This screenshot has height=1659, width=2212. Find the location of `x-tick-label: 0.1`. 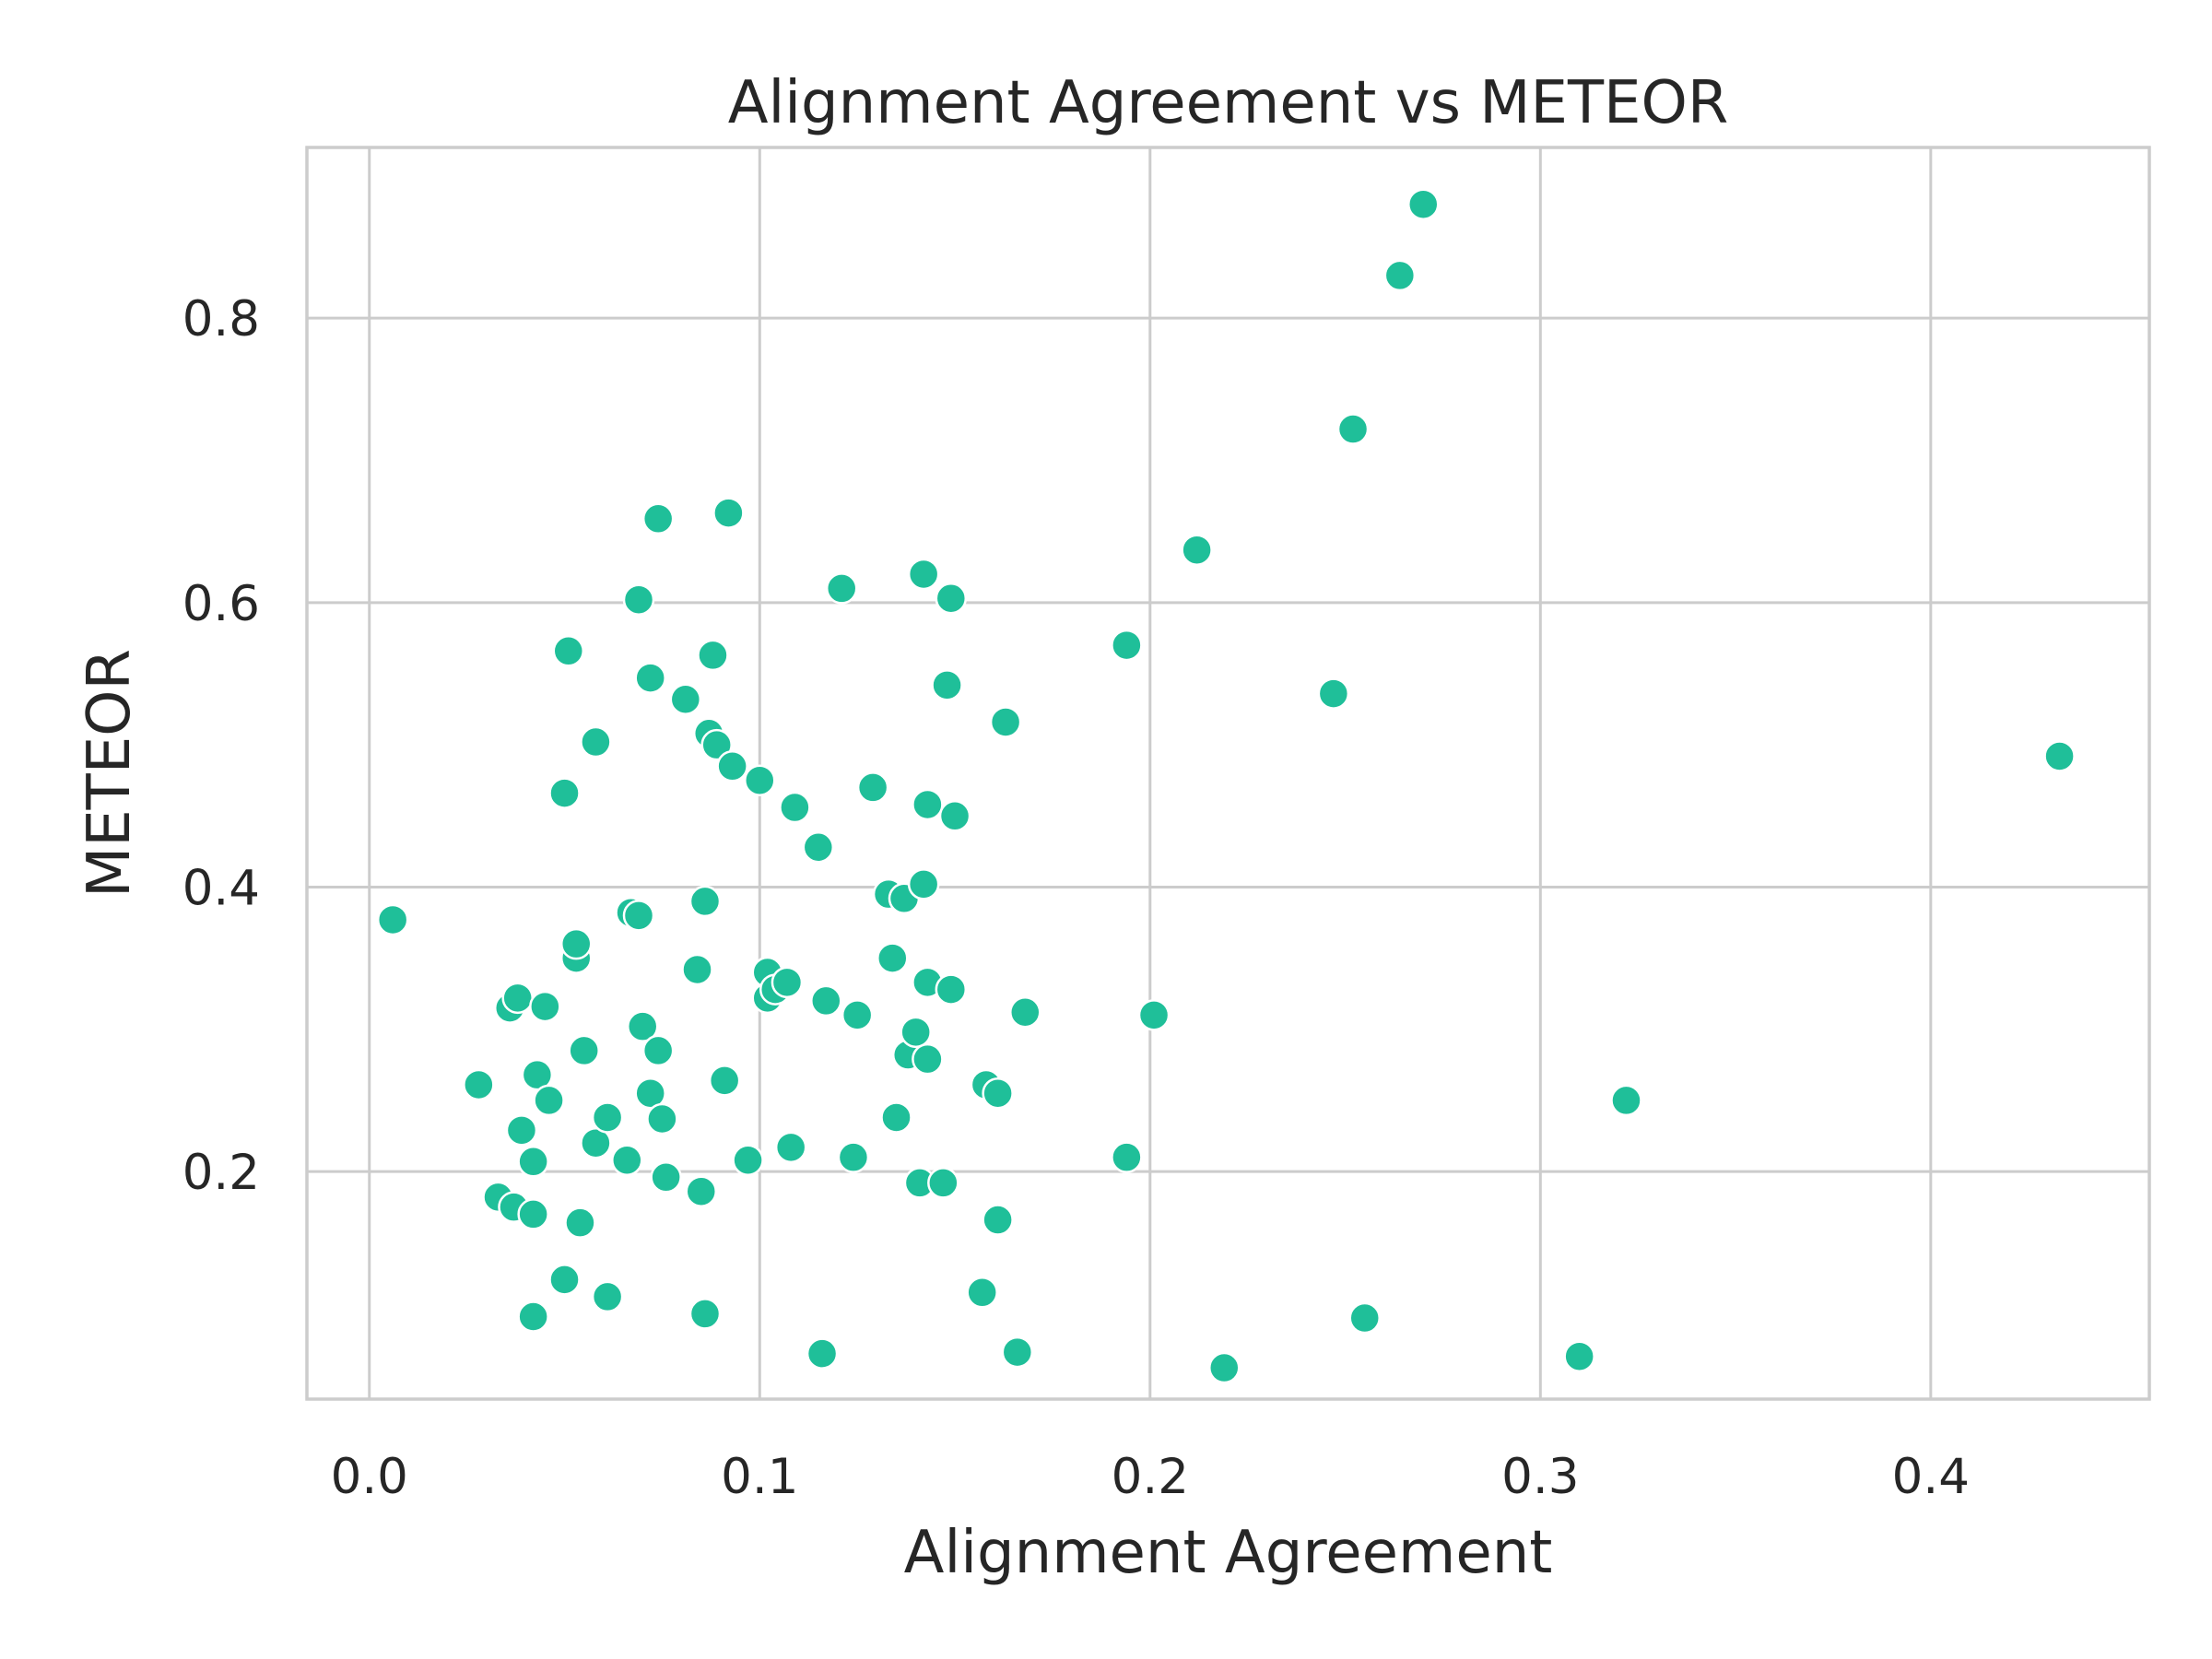

x-tick-label: 0.1 is located at coordinates (759, 1477).